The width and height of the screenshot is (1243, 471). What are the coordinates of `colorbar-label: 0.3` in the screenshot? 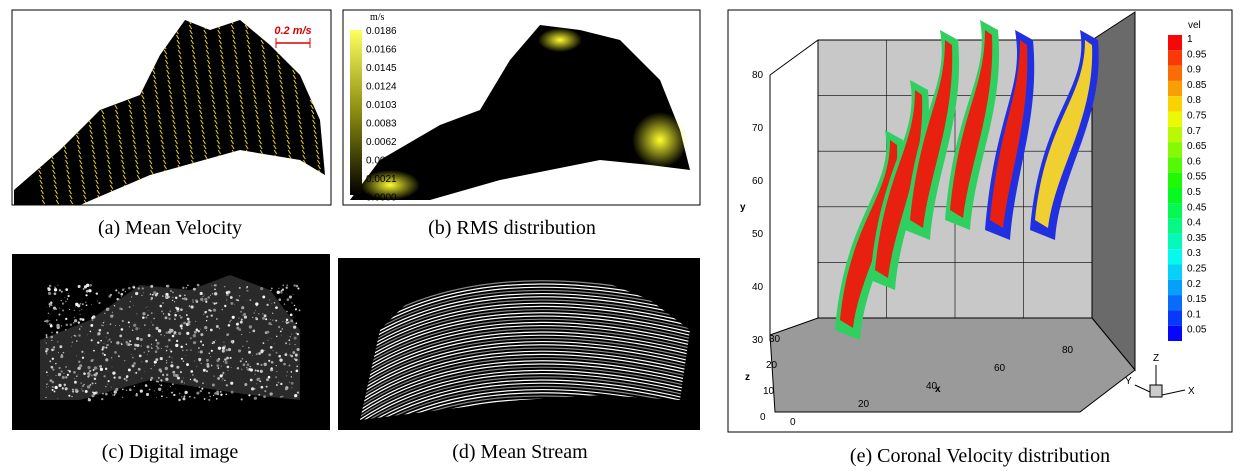 It's located at (1194, 253).